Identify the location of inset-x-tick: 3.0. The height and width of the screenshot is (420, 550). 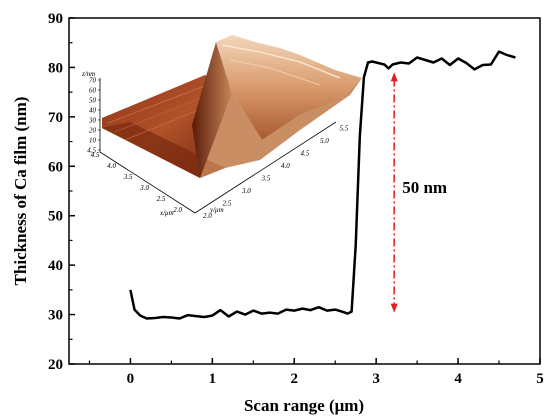
(144, 188).